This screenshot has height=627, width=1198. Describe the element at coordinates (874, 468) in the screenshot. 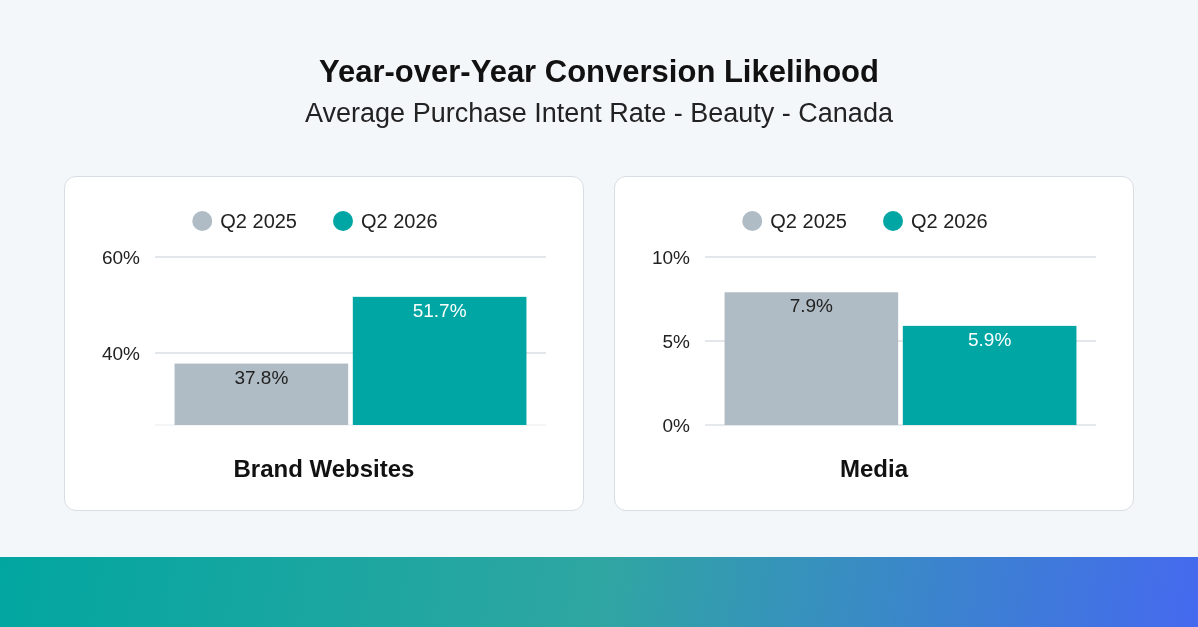

I see `x-axis-title: Media` at that location.